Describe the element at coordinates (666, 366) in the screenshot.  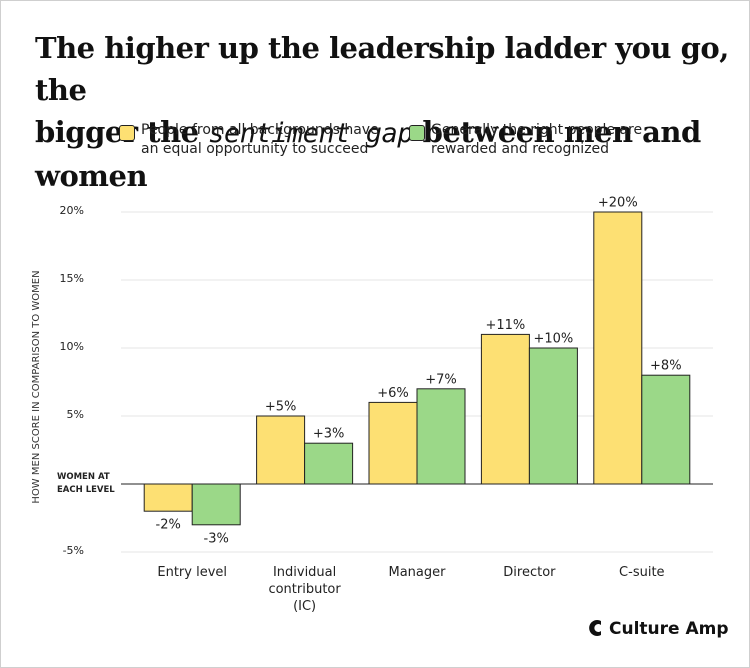
I see `value-label: +8%` at that location.